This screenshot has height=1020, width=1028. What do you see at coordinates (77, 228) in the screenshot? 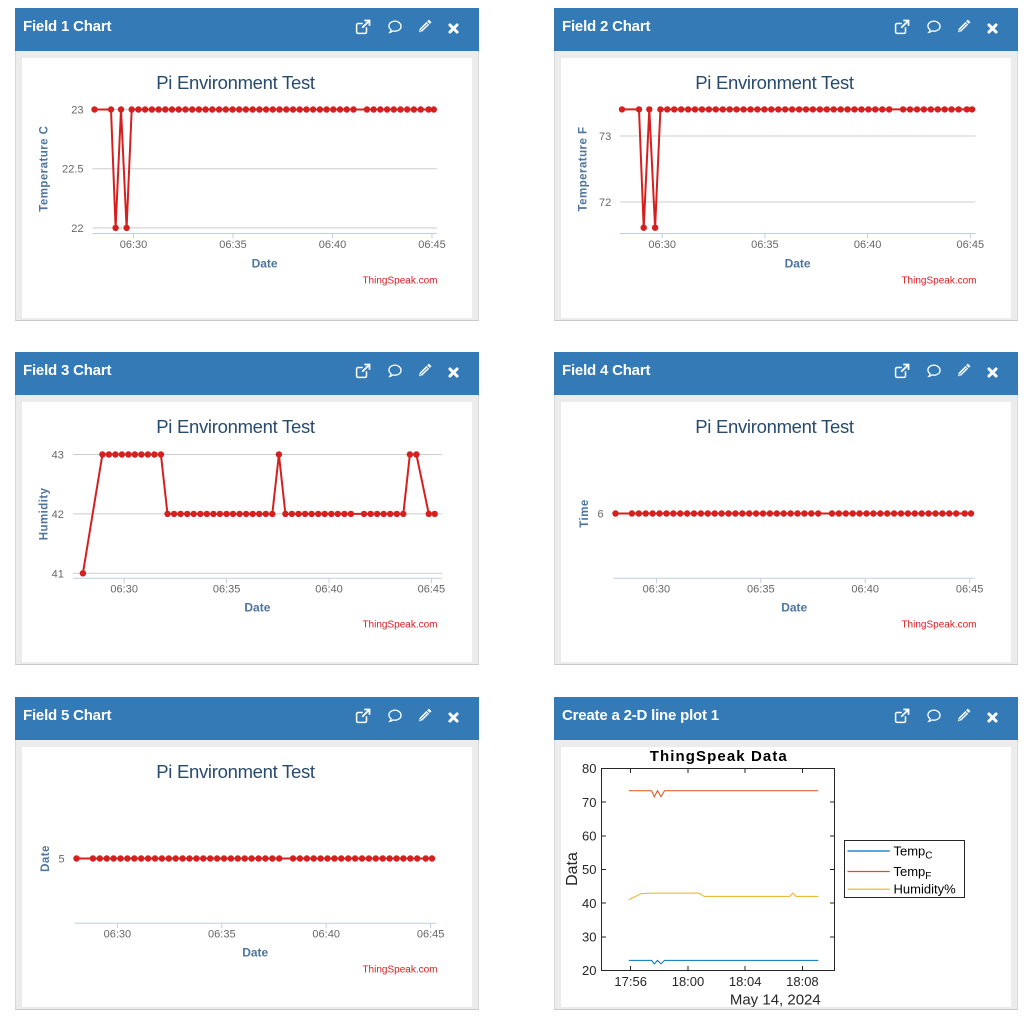
I see `svg-text: 22` at bounding box center [77, 228].